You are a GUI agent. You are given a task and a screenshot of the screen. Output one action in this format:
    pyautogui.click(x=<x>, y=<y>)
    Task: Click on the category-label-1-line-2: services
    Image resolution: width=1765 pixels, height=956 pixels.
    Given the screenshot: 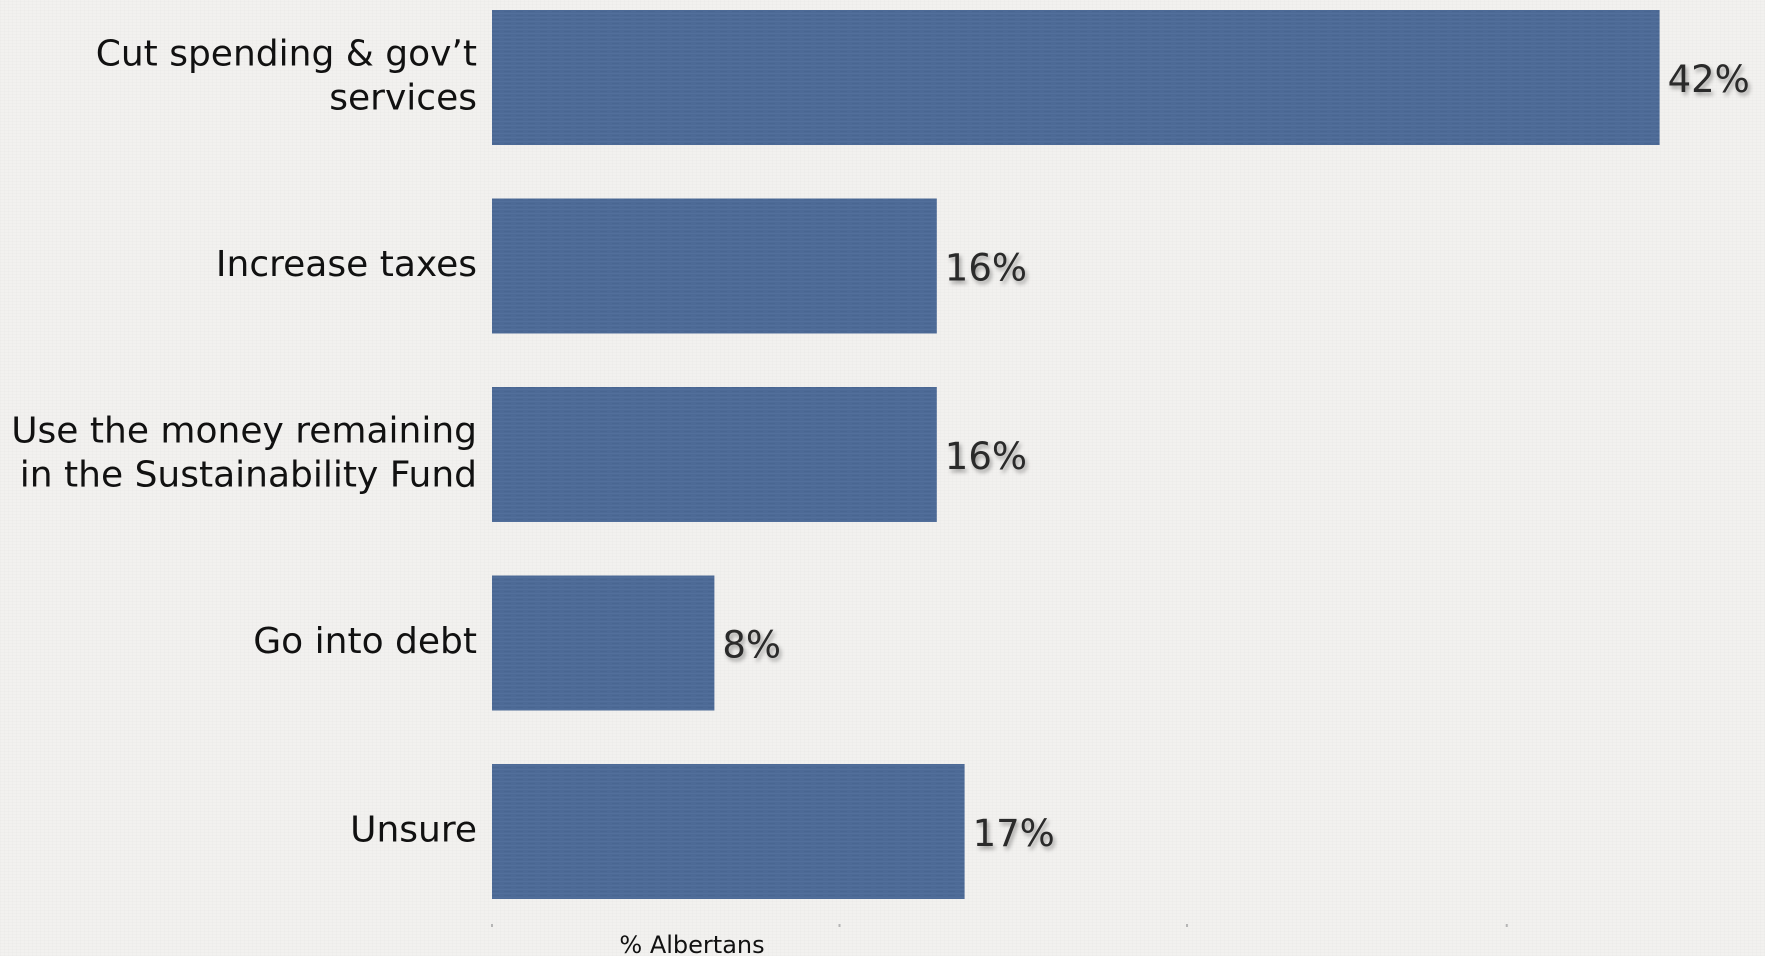 What is the action you would take?
    pyautogui.click(x=403, y=98)
    